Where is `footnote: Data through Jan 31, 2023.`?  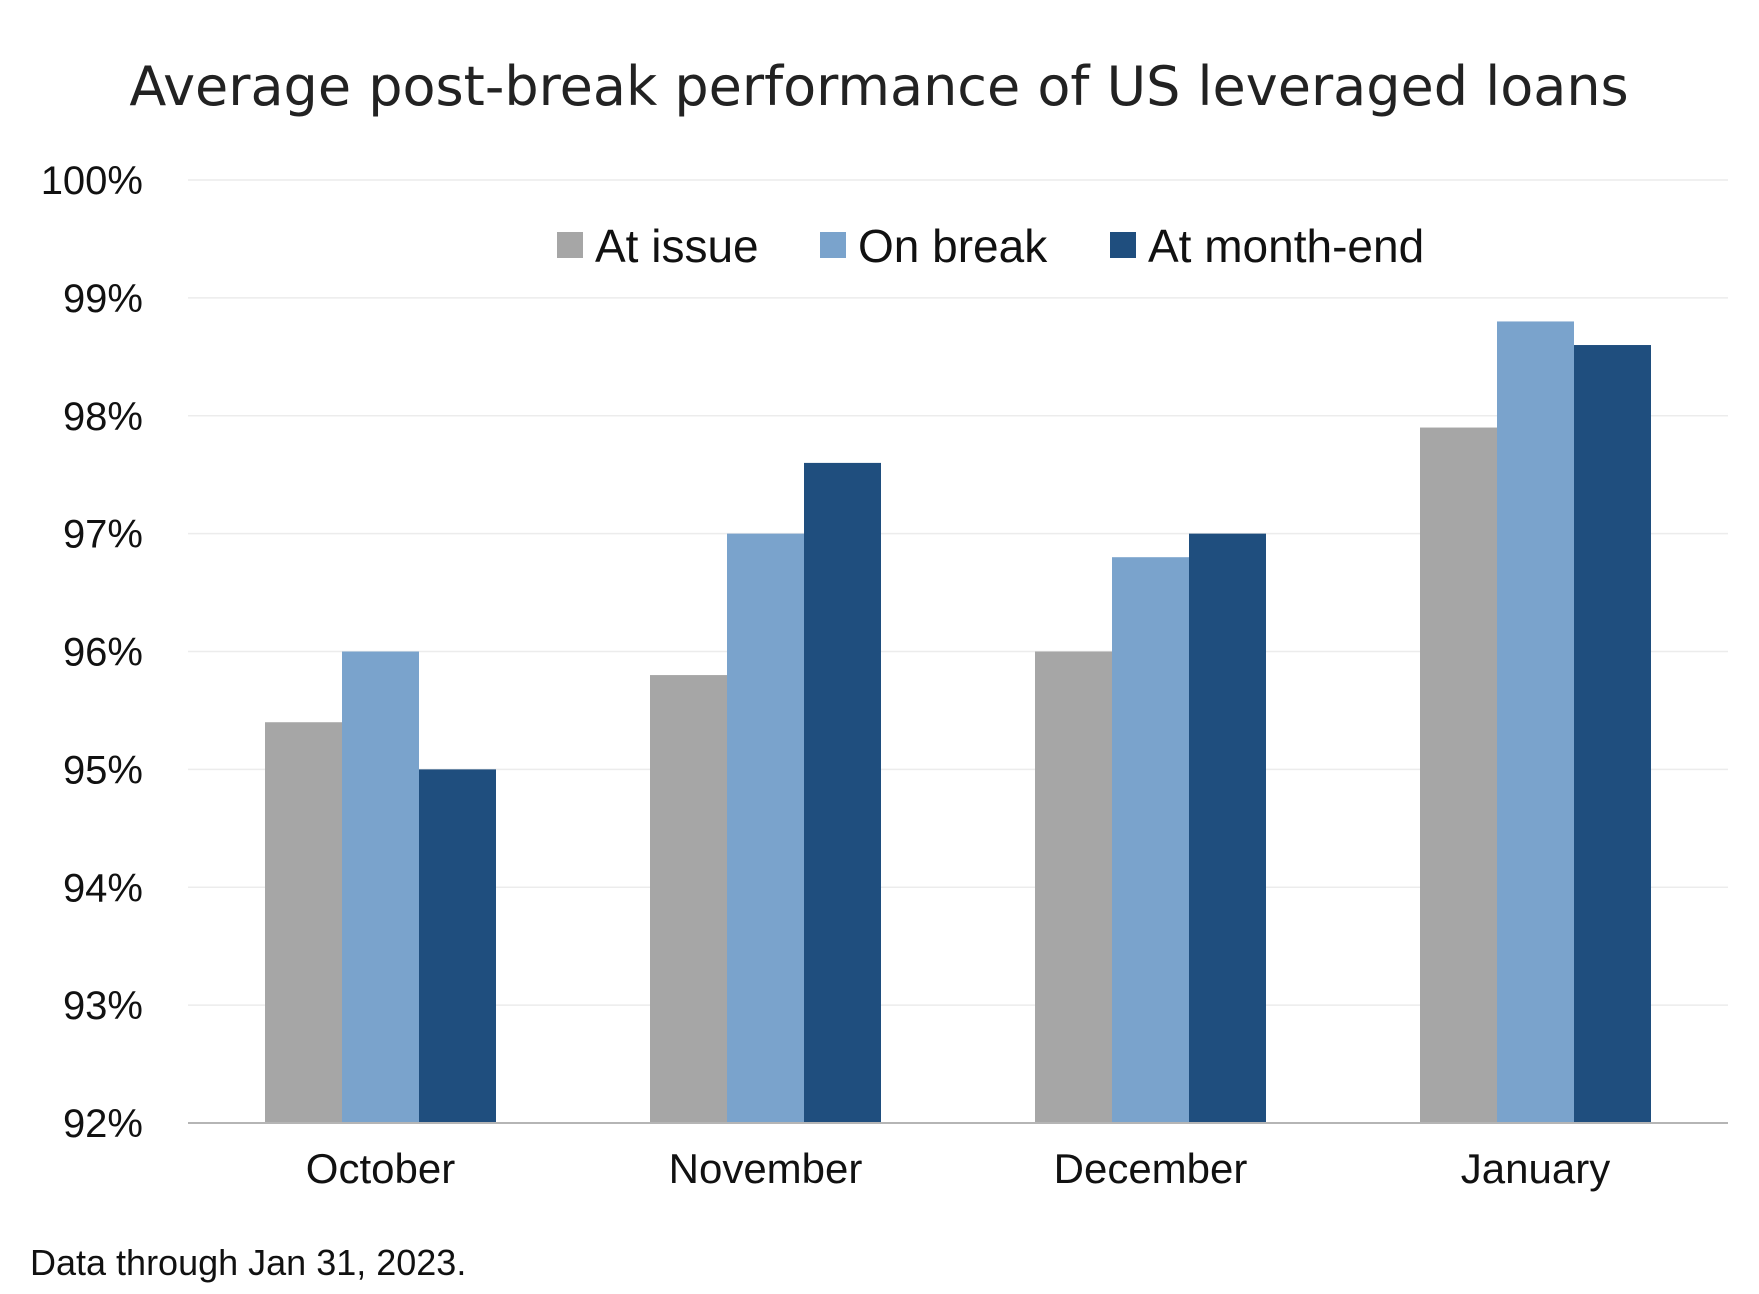 footnote: Data through Jan 31, 2023. is located at coordinates (248, 1262).